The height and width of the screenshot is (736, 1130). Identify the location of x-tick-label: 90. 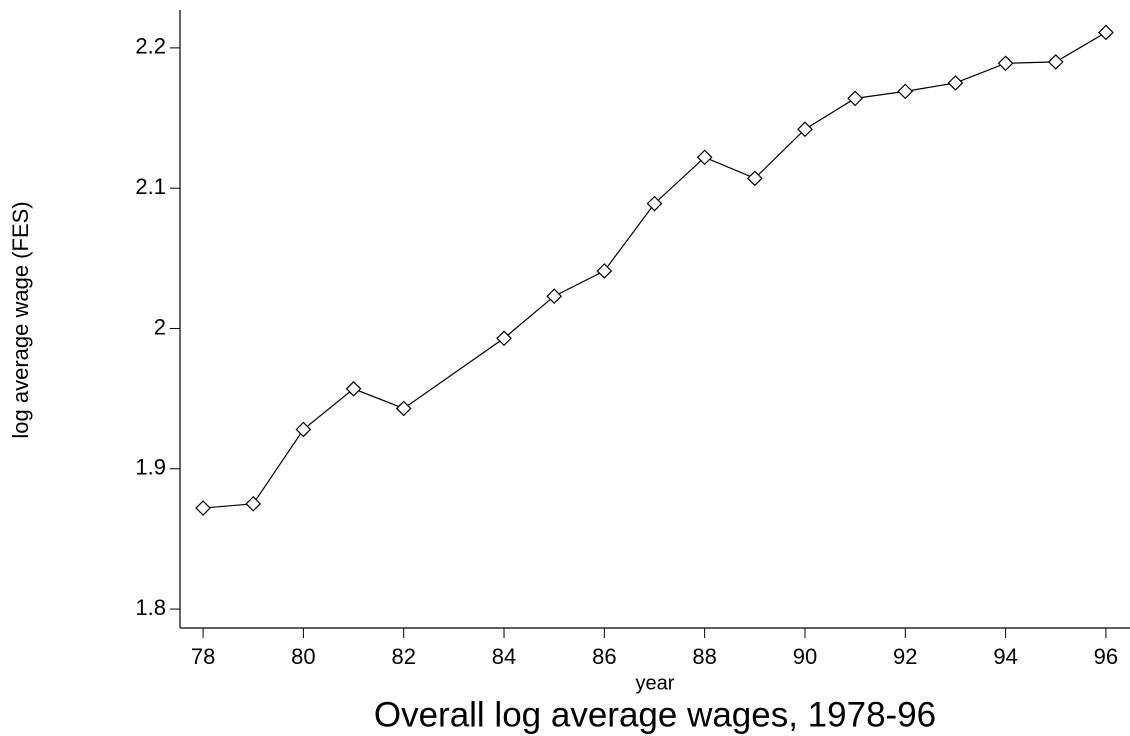
(805, 656).